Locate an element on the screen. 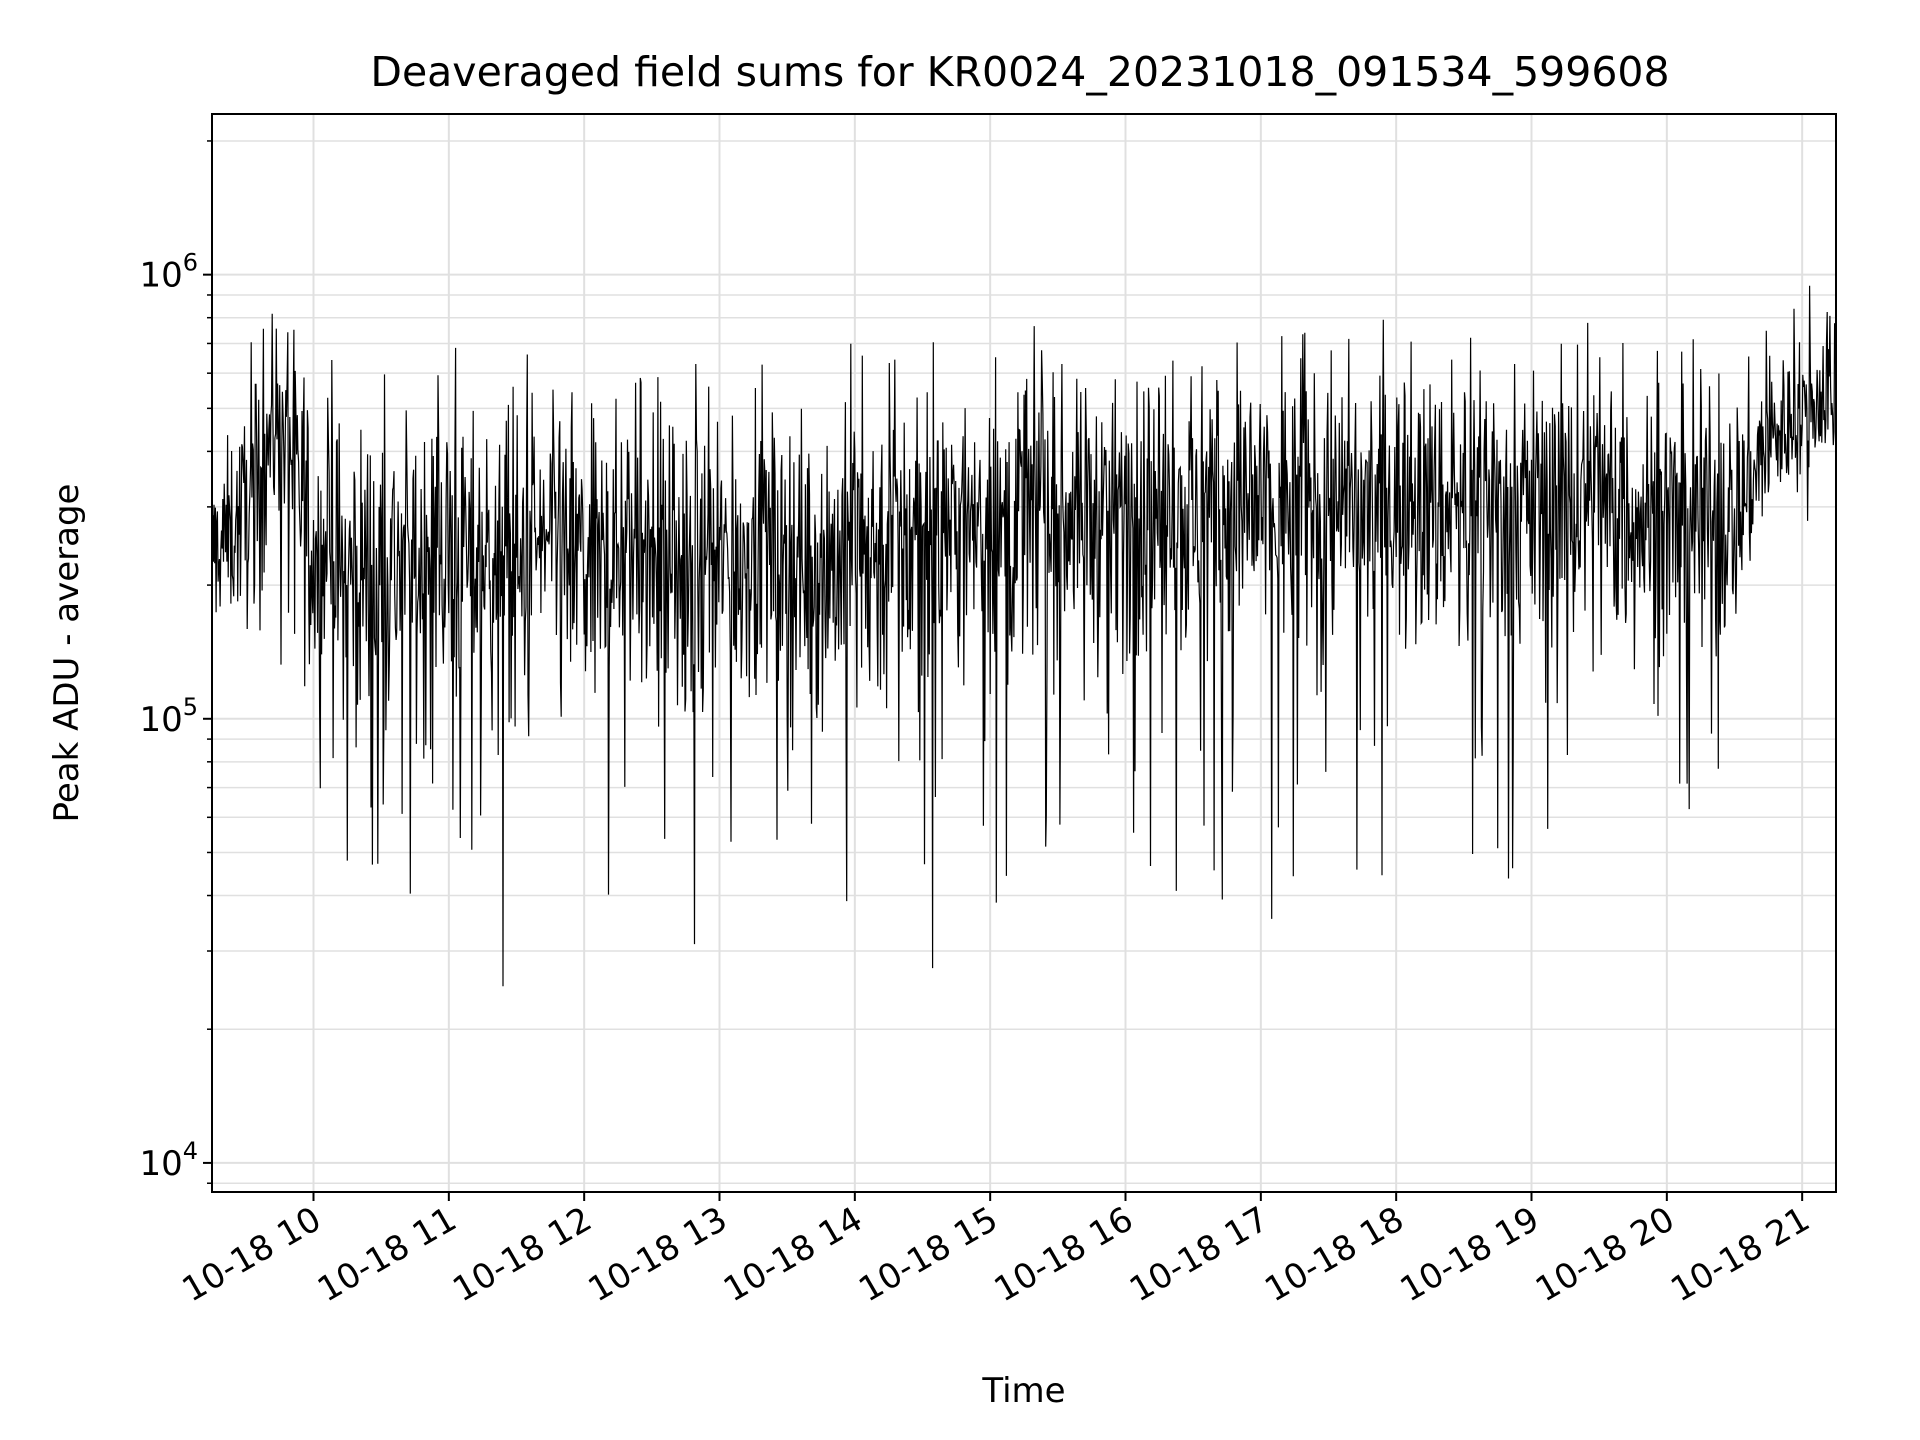 Image resolution: width=1920 pixels, height=1440 pixels. y-tick-label: 10⁴ is located at coordinates (168, 1160).